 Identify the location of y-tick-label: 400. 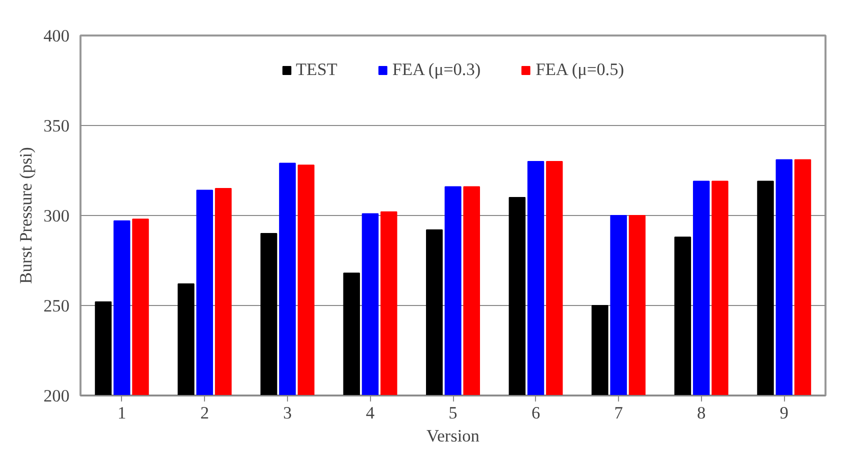
(57, 36).